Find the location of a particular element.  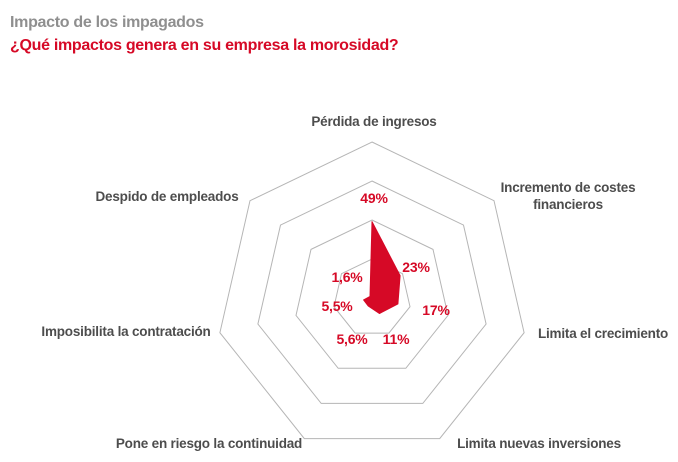

value-label-riesgo-continuidad: 5,6% is located at coordinates (352, 339).